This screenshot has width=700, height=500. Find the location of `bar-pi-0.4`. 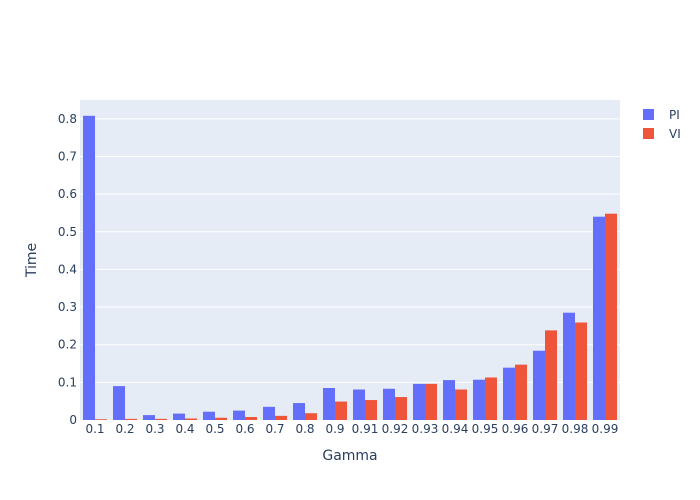

bar-pi-0.4 is located at coordinates (179, 416).